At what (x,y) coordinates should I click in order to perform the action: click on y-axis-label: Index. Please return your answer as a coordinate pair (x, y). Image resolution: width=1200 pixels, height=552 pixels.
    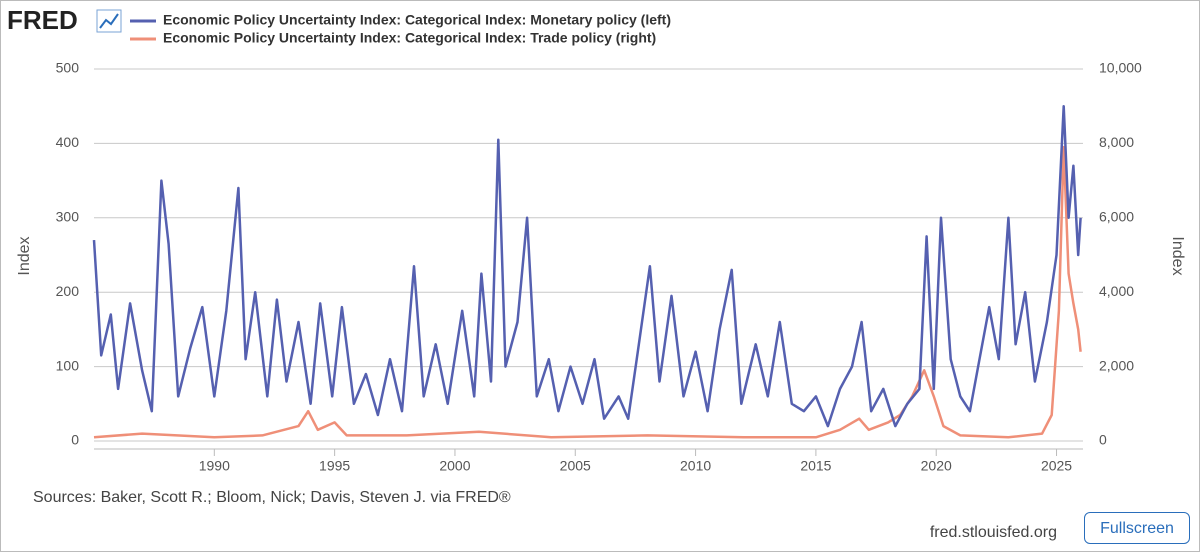
    Looking at the image, I should click on (24, 255).